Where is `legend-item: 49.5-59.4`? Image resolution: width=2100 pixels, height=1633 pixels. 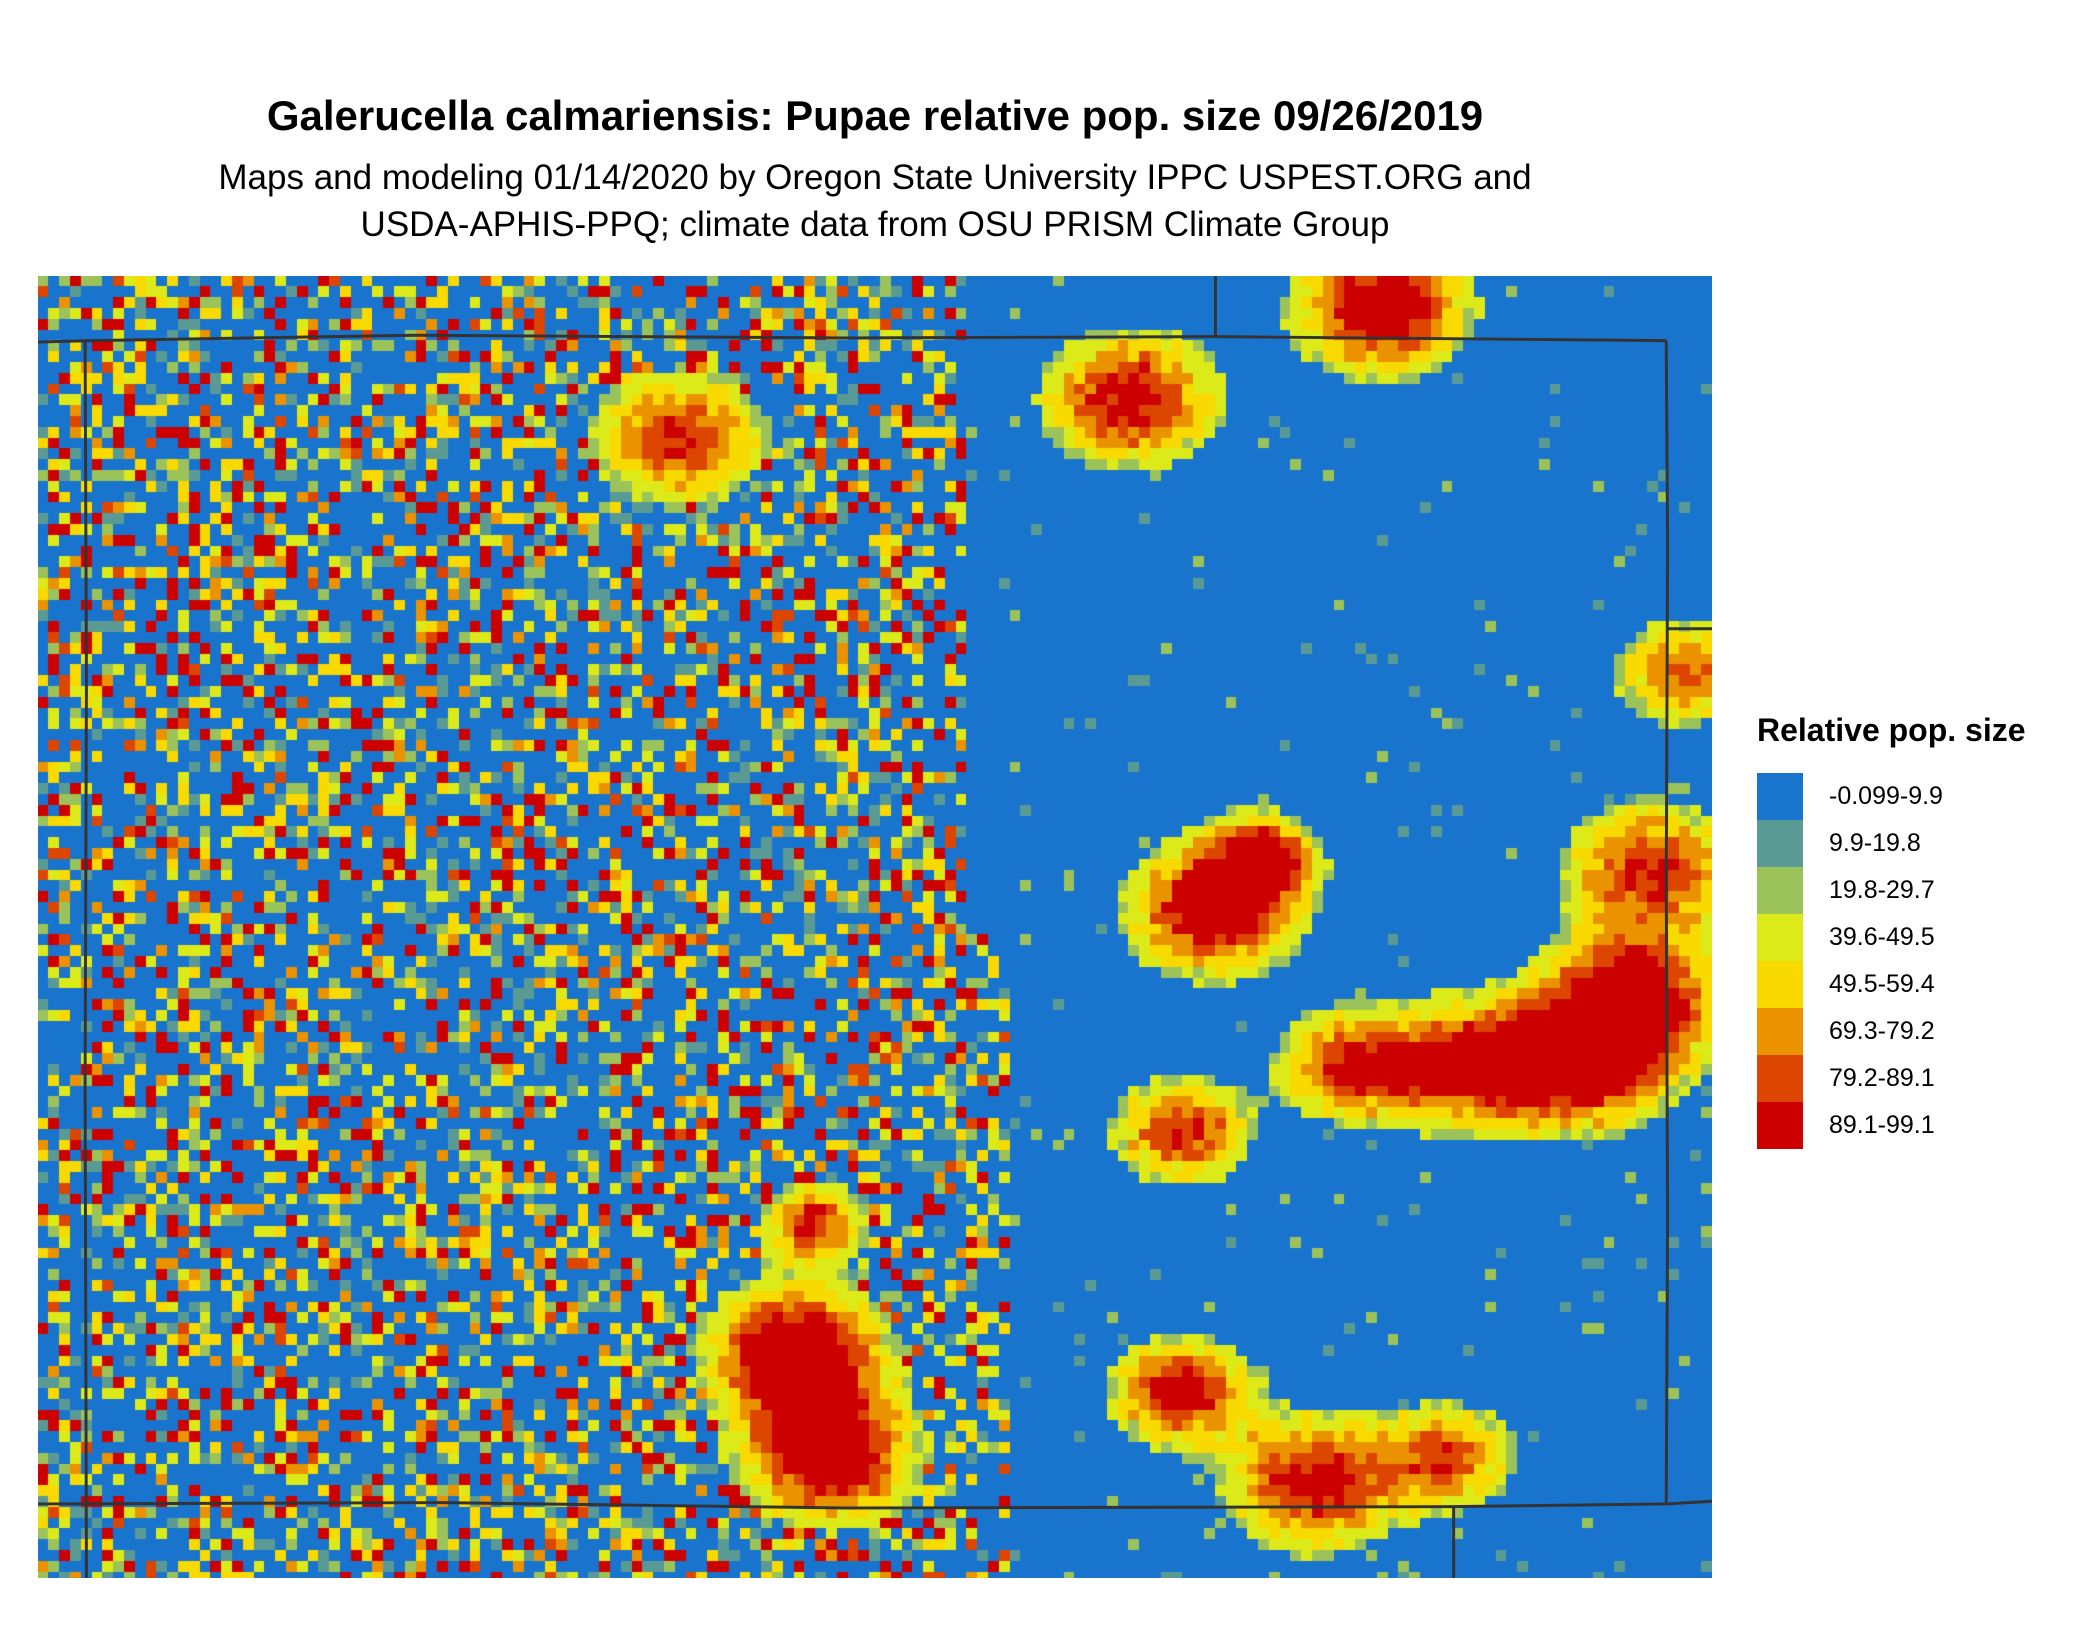
legend-item: 49.5-59.4 is located at coordinates (1891, 984).